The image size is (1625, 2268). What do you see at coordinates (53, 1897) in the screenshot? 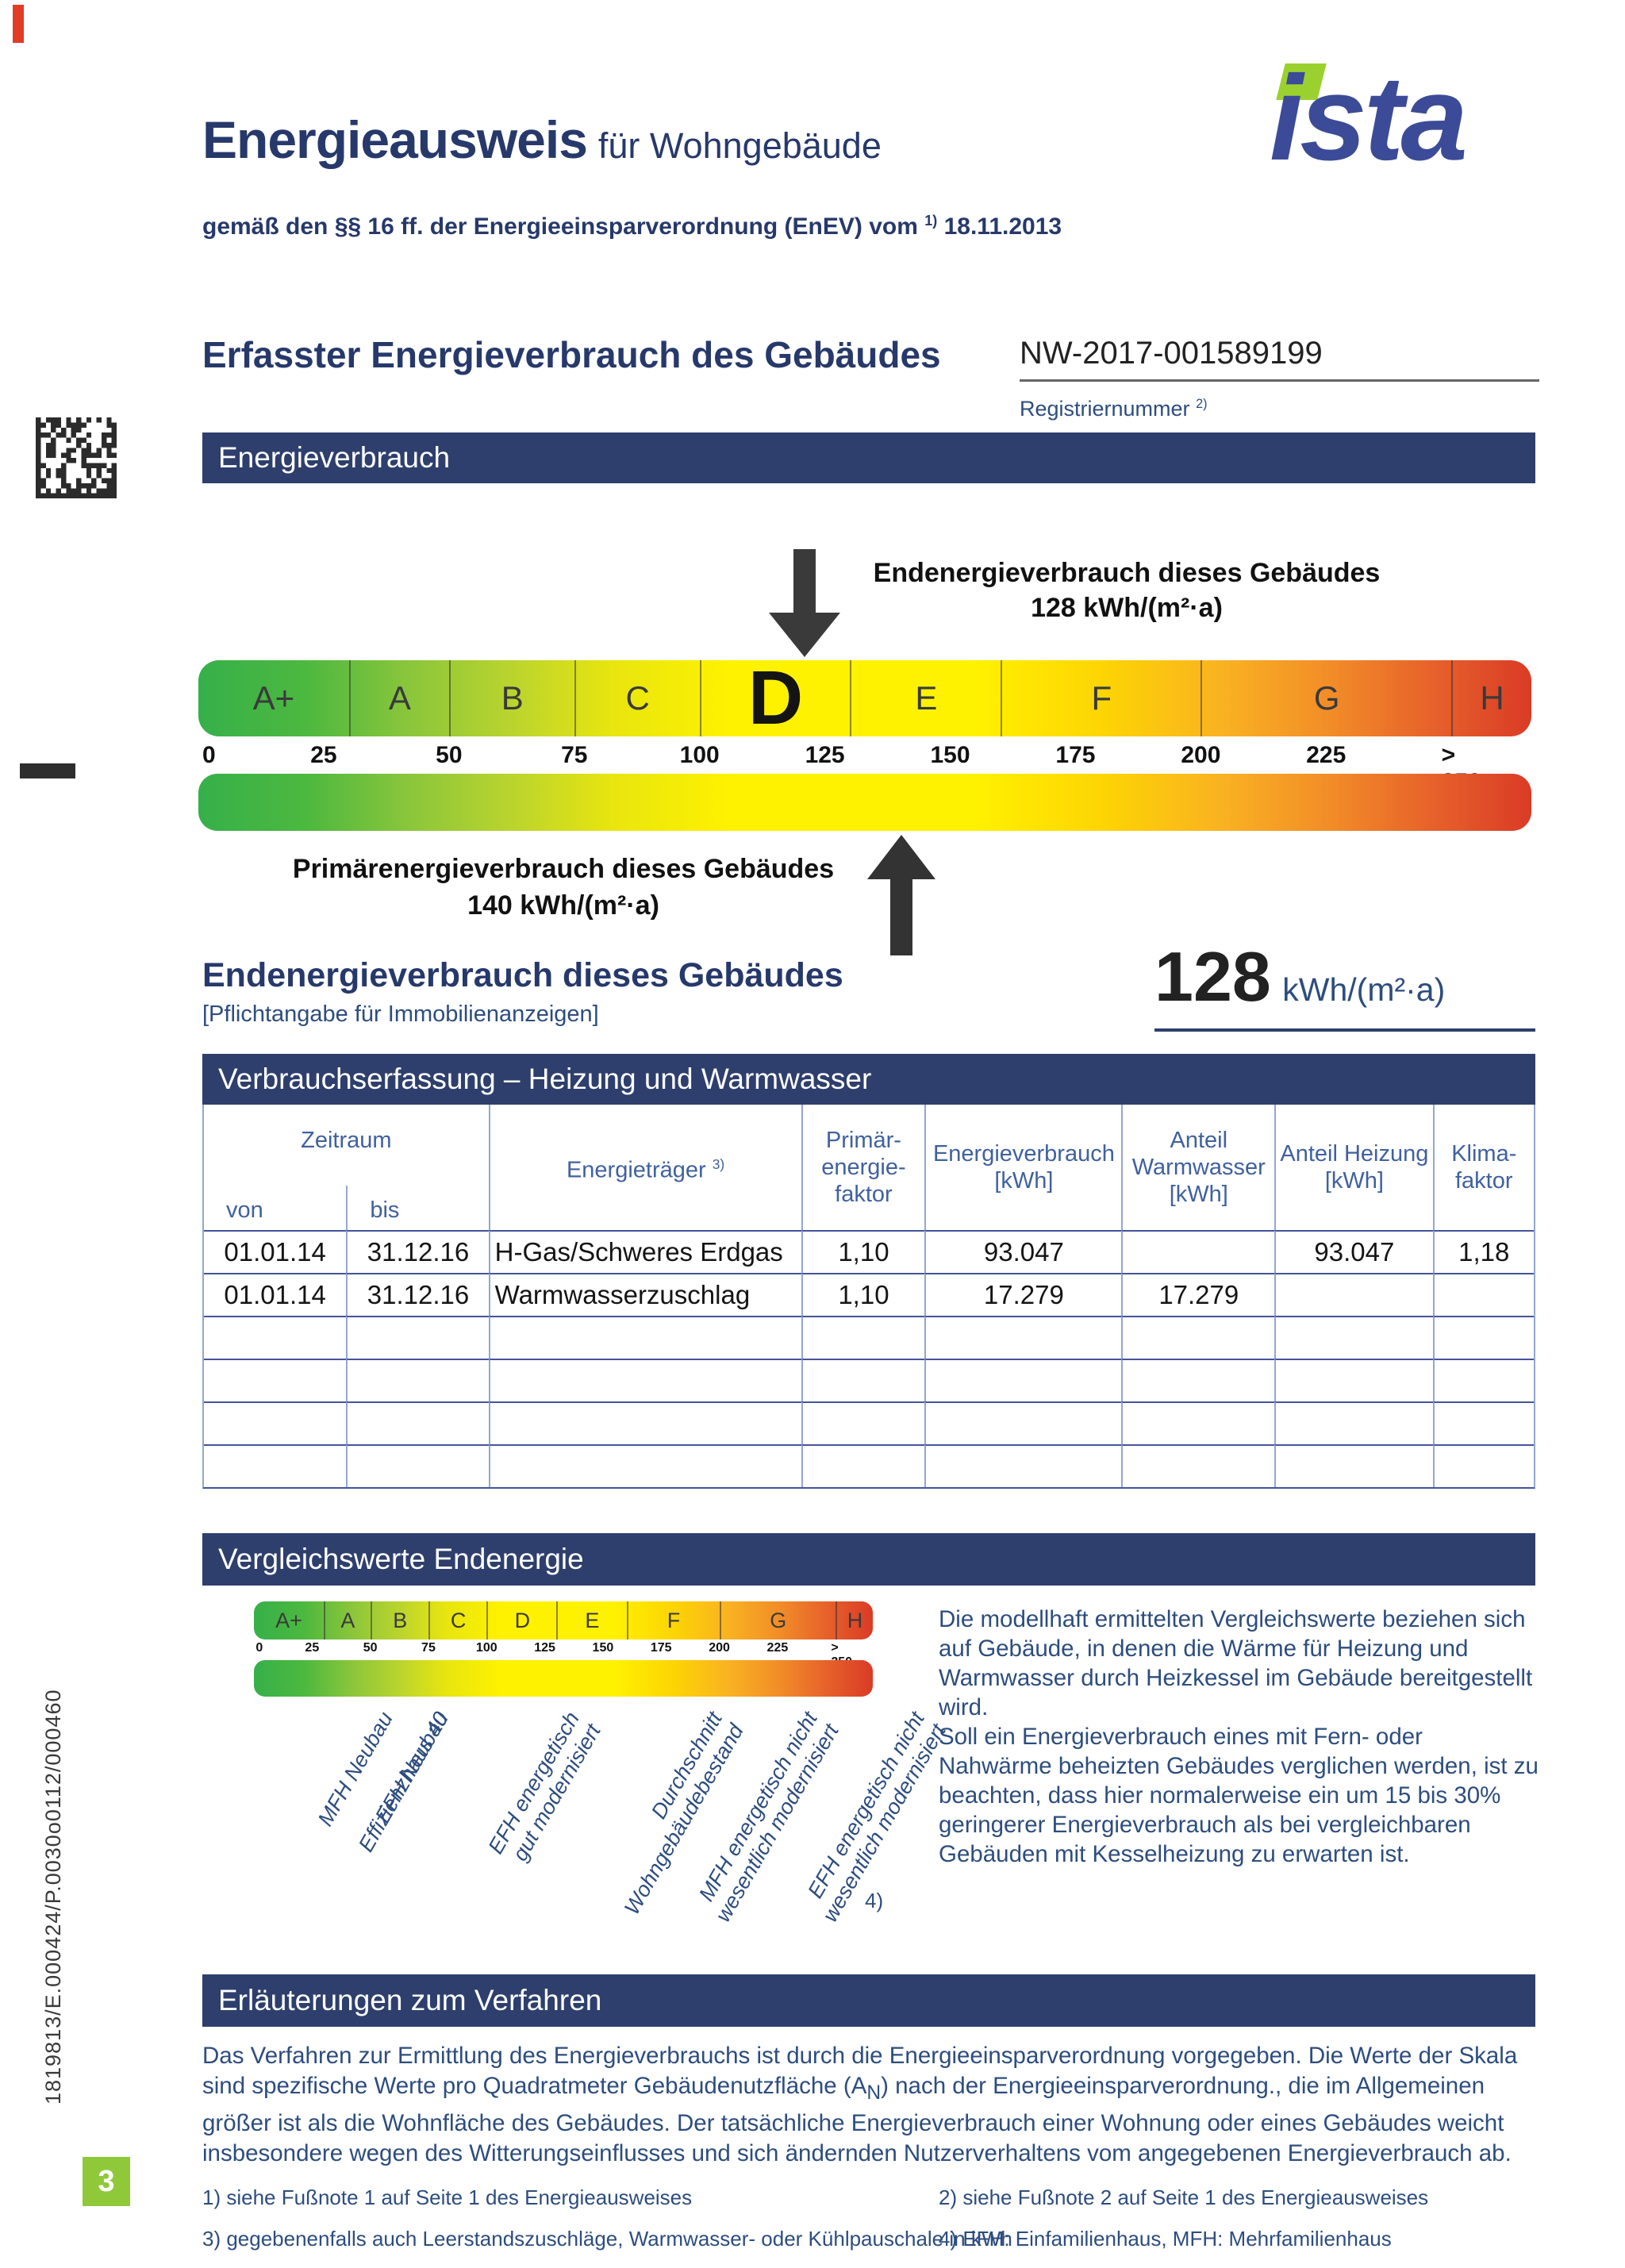
I see `document-side-code: 1819813/E.000424/P.0030o0112/000460` at bounding box center [53, 1897].